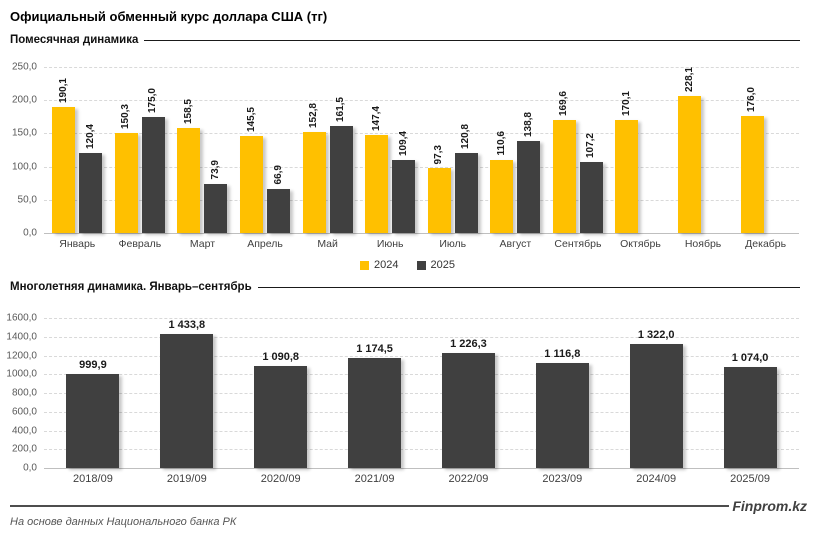  Describe the element at coordinates (327, 150) in the screenshot. I see `bar-group: 152,8 161,5` at that location.